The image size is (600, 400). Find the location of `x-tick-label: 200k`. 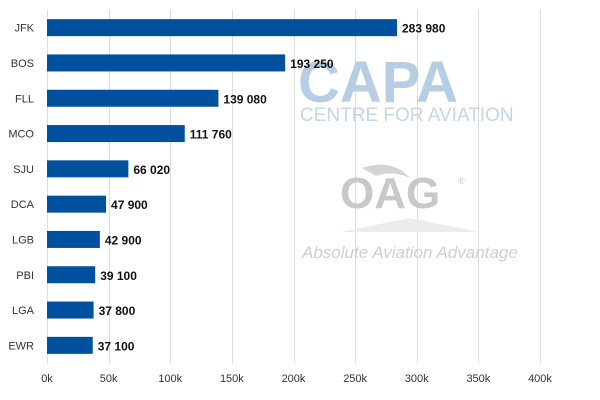

x-tick-label: 200k is located at coordinates (294, 379).